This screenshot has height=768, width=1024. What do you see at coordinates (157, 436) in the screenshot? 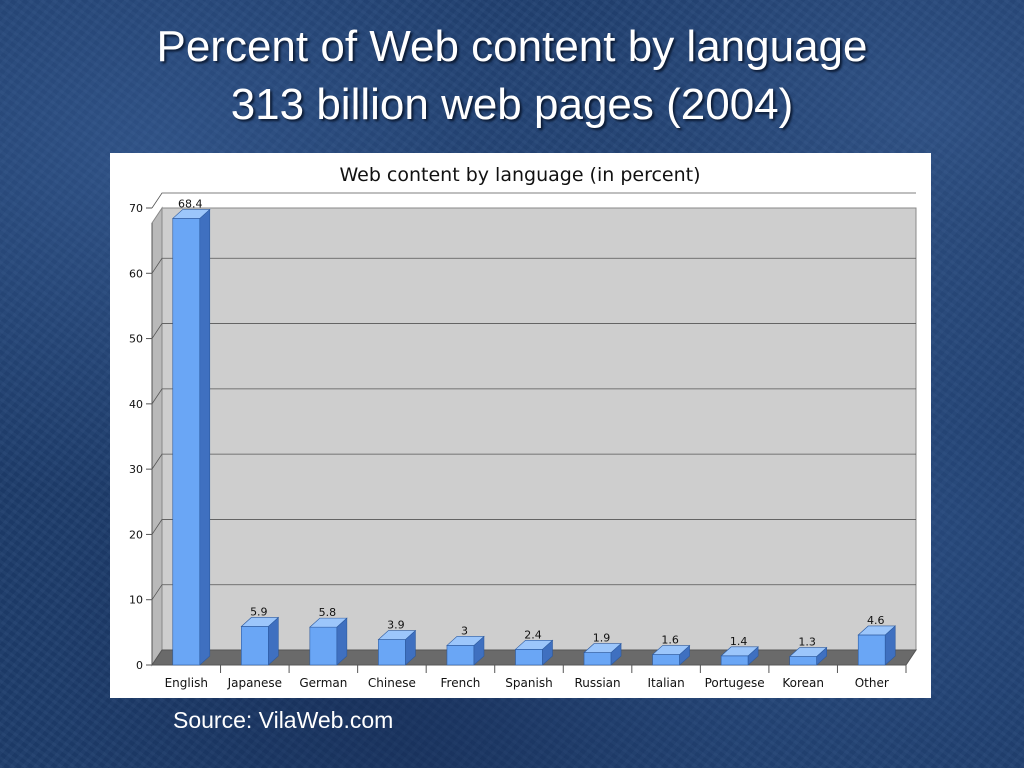
I see `plot-side-wall` at bounding box center [157, 436].